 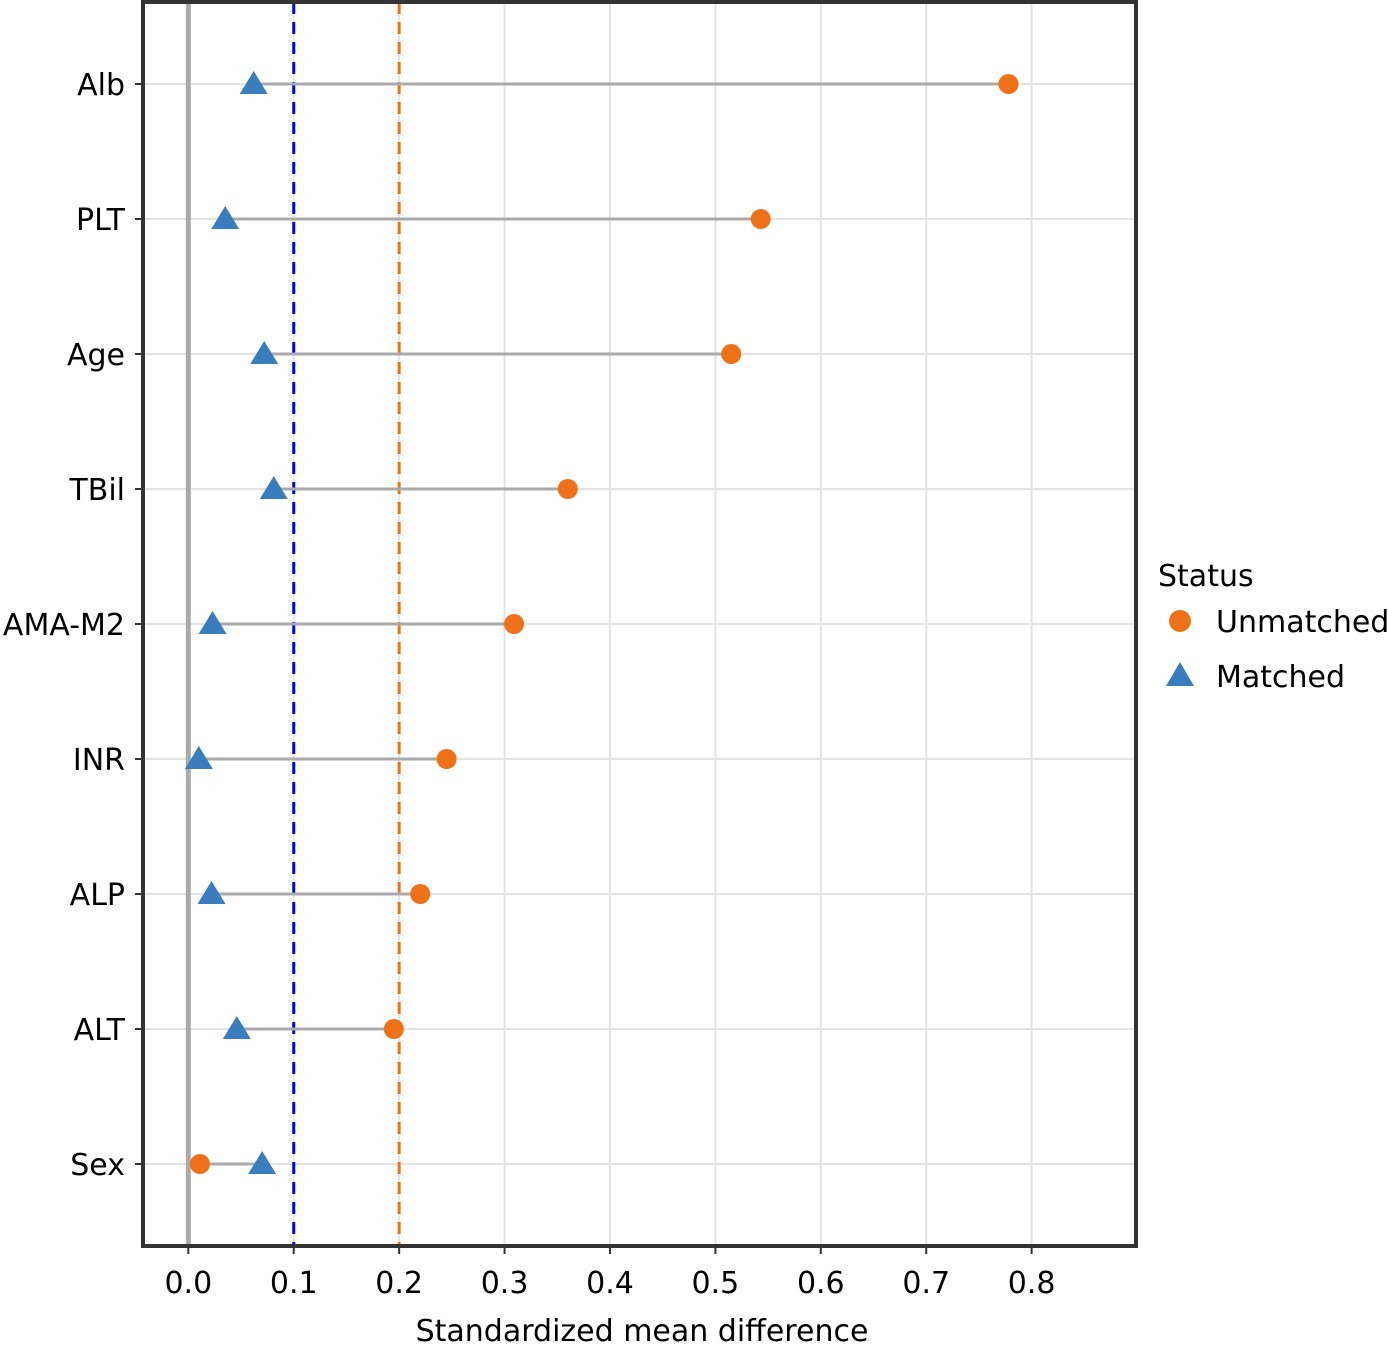 What do you see at coordinates (100, 1030) in the screenshot?
I see `y-tick-label: ALT` at bounding box center [100, 1030].